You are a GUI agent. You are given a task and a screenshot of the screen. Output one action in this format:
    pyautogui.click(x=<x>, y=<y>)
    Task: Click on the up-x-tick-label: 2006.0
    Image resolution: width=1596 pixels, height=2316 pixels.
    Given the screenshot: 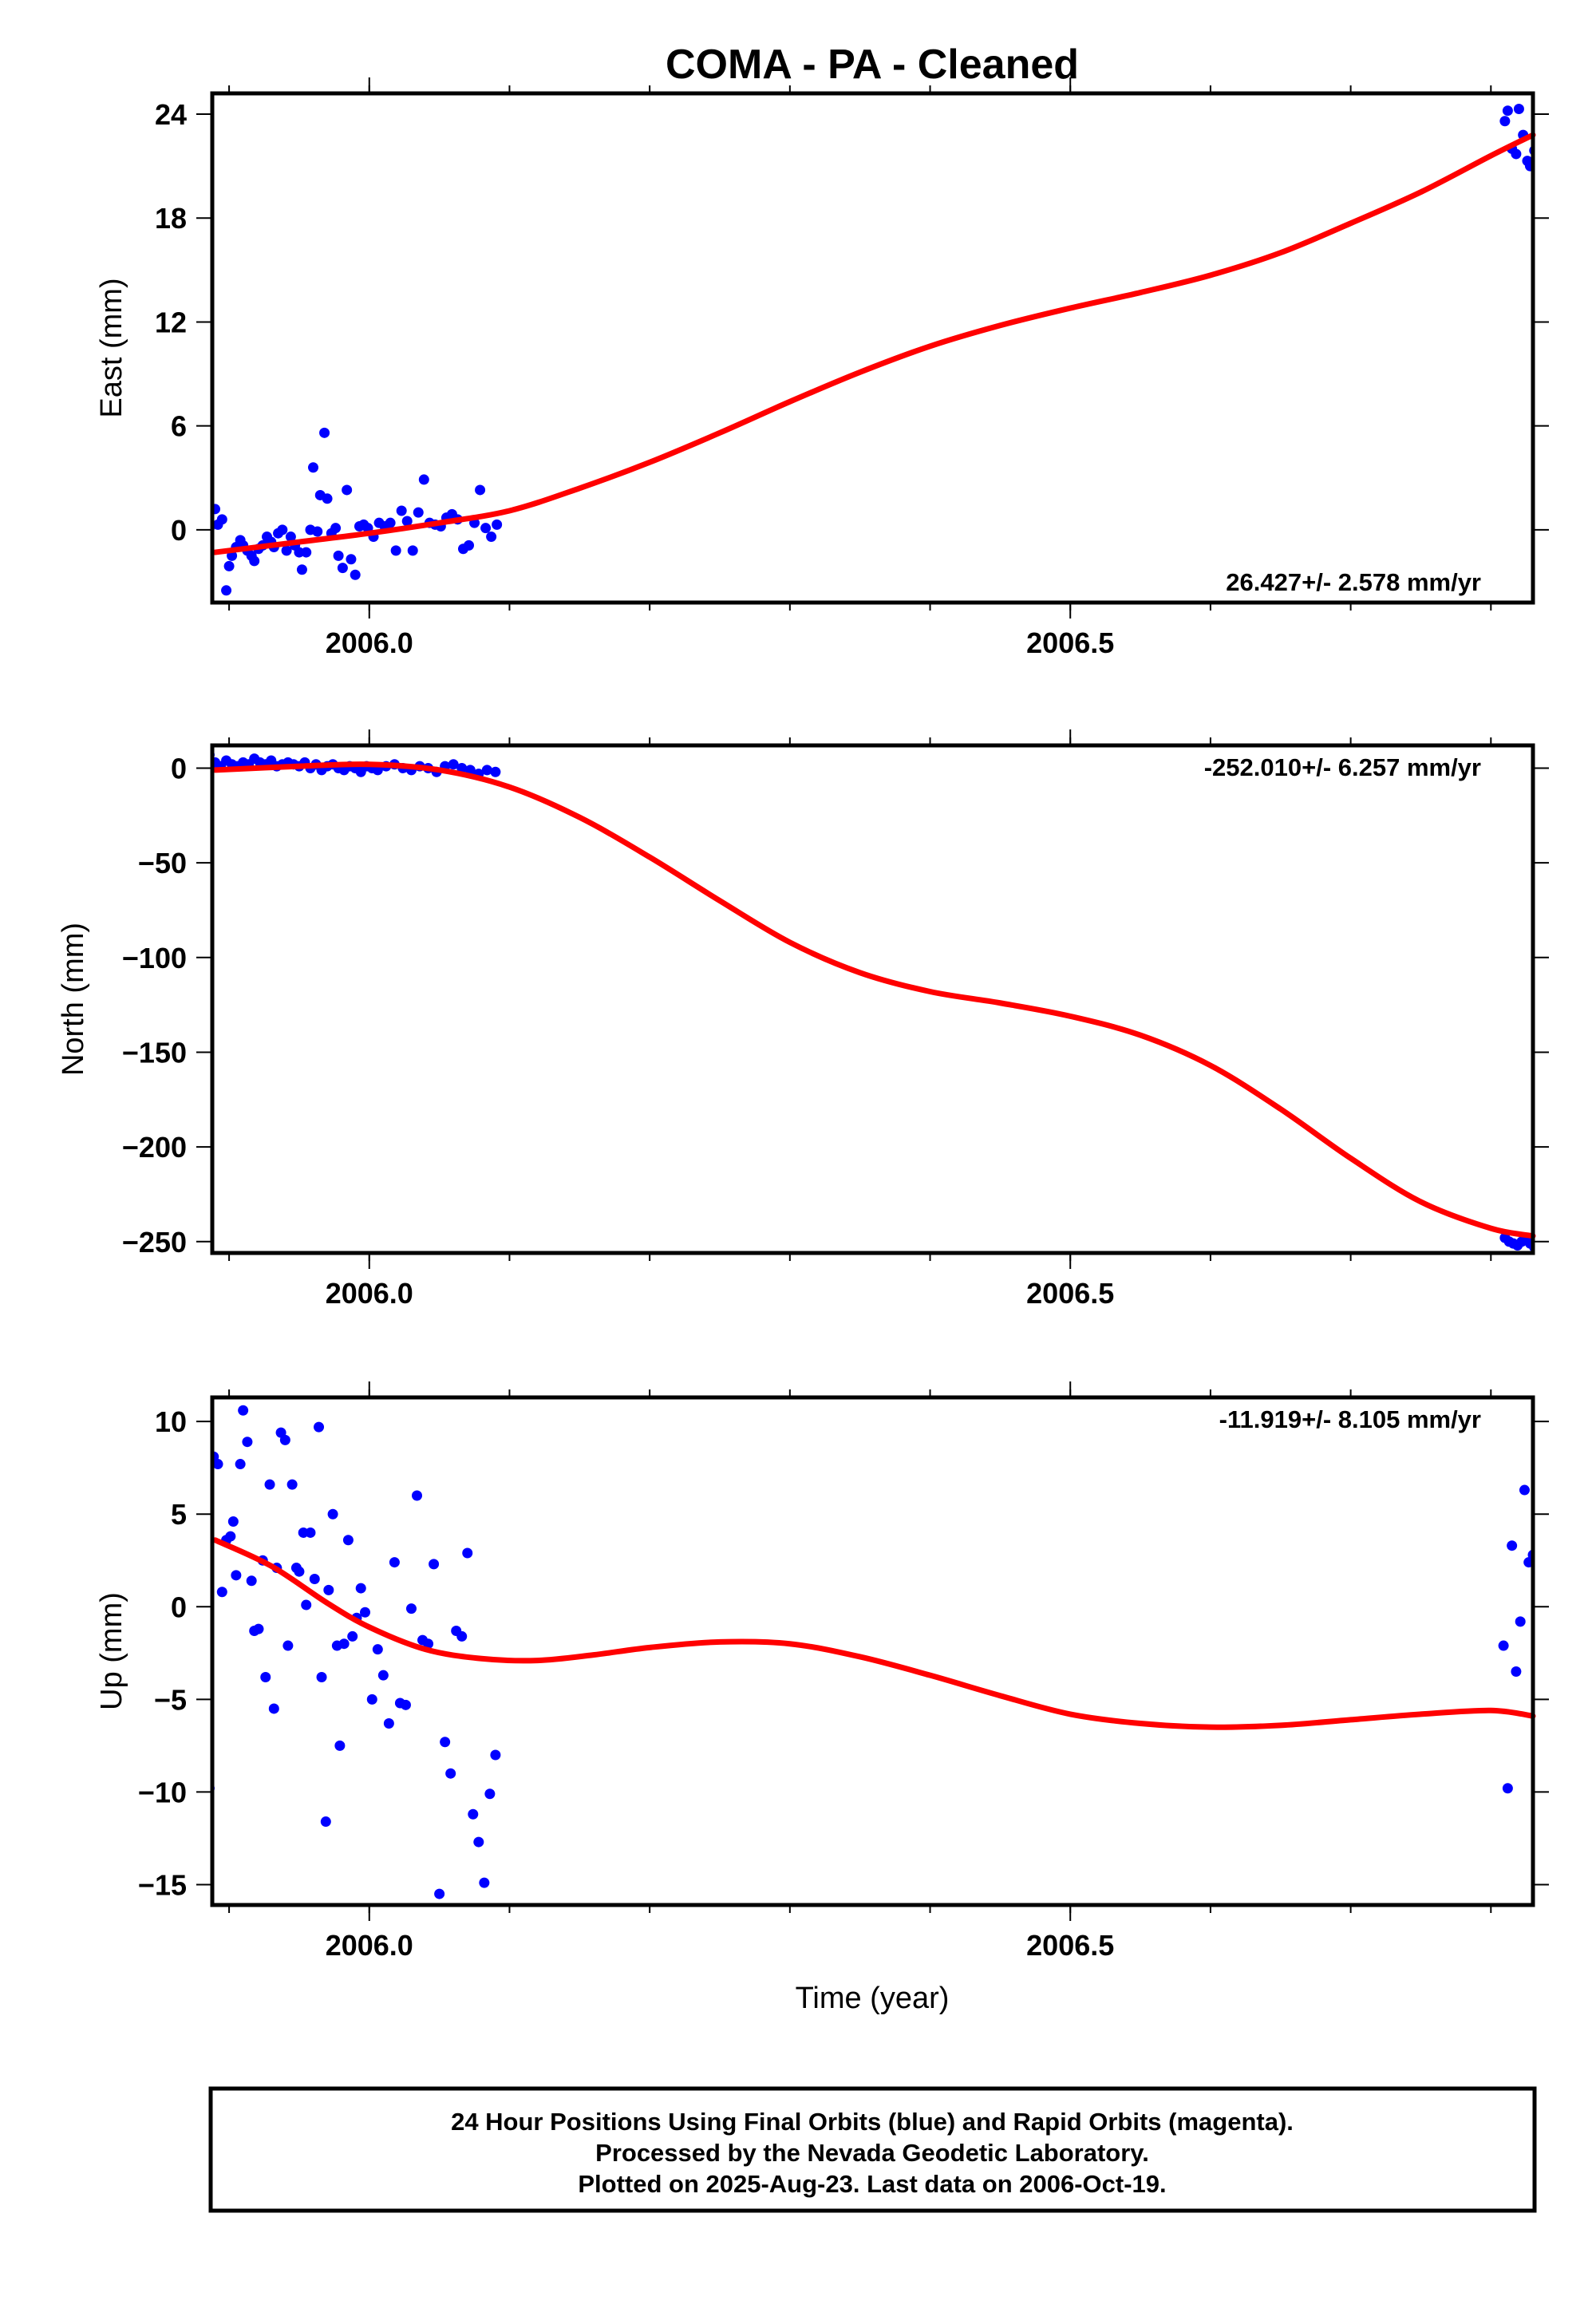 What is the action you would take?
    pyautogui.click(x=369, y=1945)
    